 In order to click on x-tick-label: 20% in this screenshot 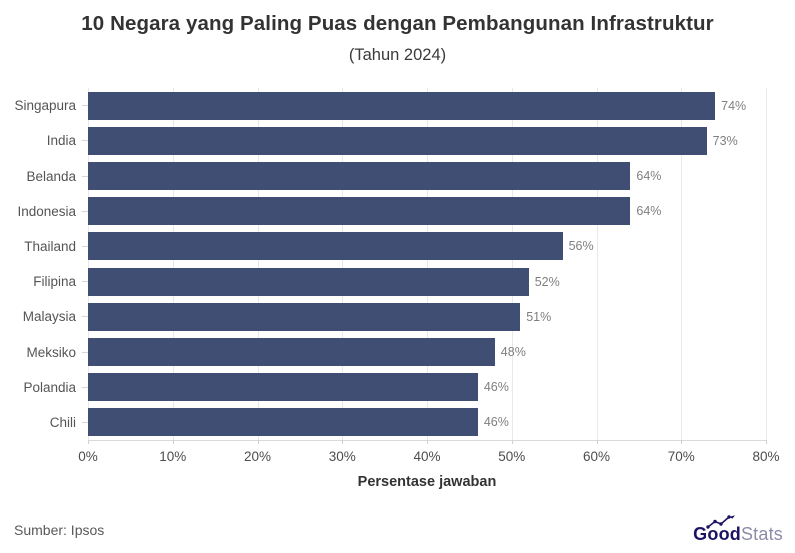, I will do `click(257, 456)`.